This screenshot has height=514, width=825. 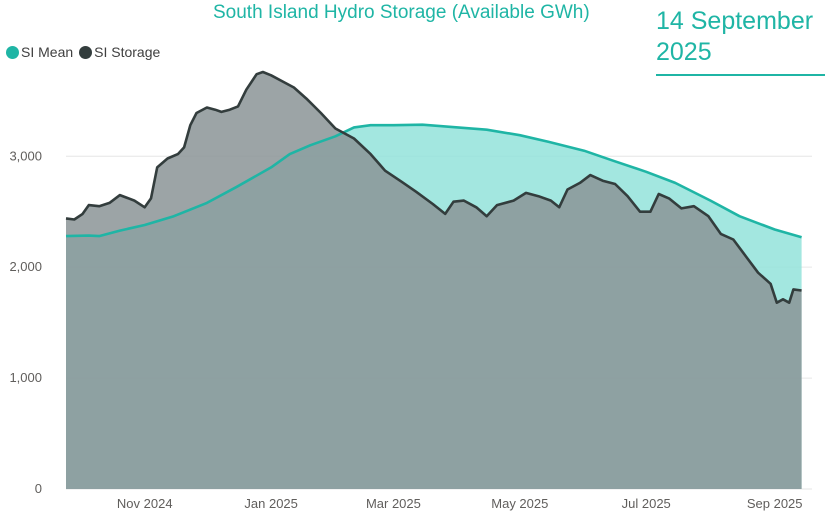 I want to click on x-tick-label: Jul 2025, so click(x=646, y=503).